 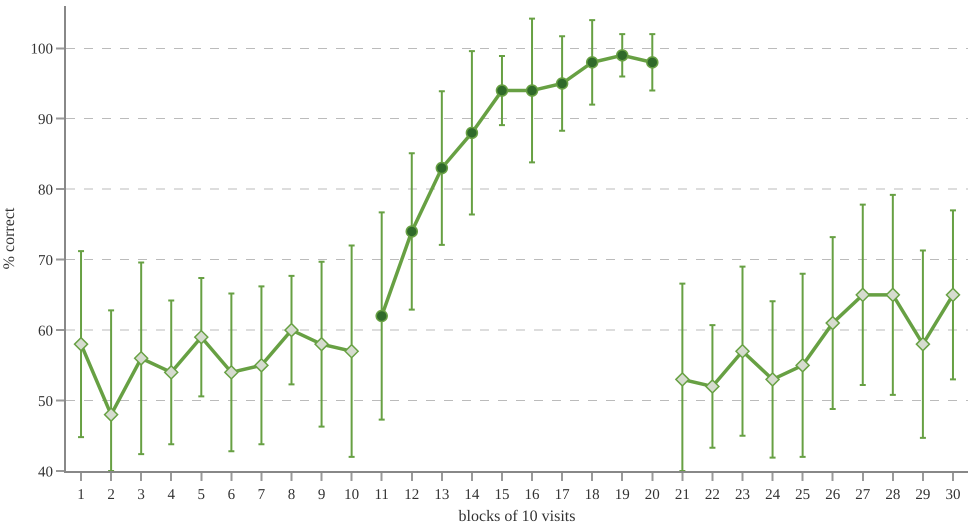 I want to click on x-tick-label: 6, so click(x=232, y=495).